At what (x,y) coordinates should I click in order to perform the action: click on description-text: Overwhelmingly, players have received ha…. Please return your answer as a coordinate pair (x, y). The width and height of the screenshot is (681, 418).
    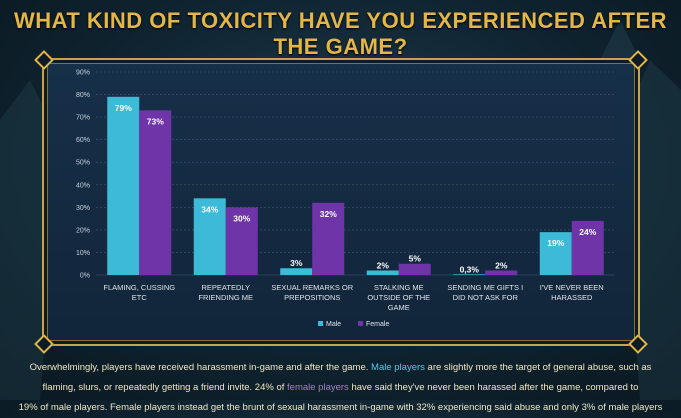
    Looking at the image, I should click on (340, 388).